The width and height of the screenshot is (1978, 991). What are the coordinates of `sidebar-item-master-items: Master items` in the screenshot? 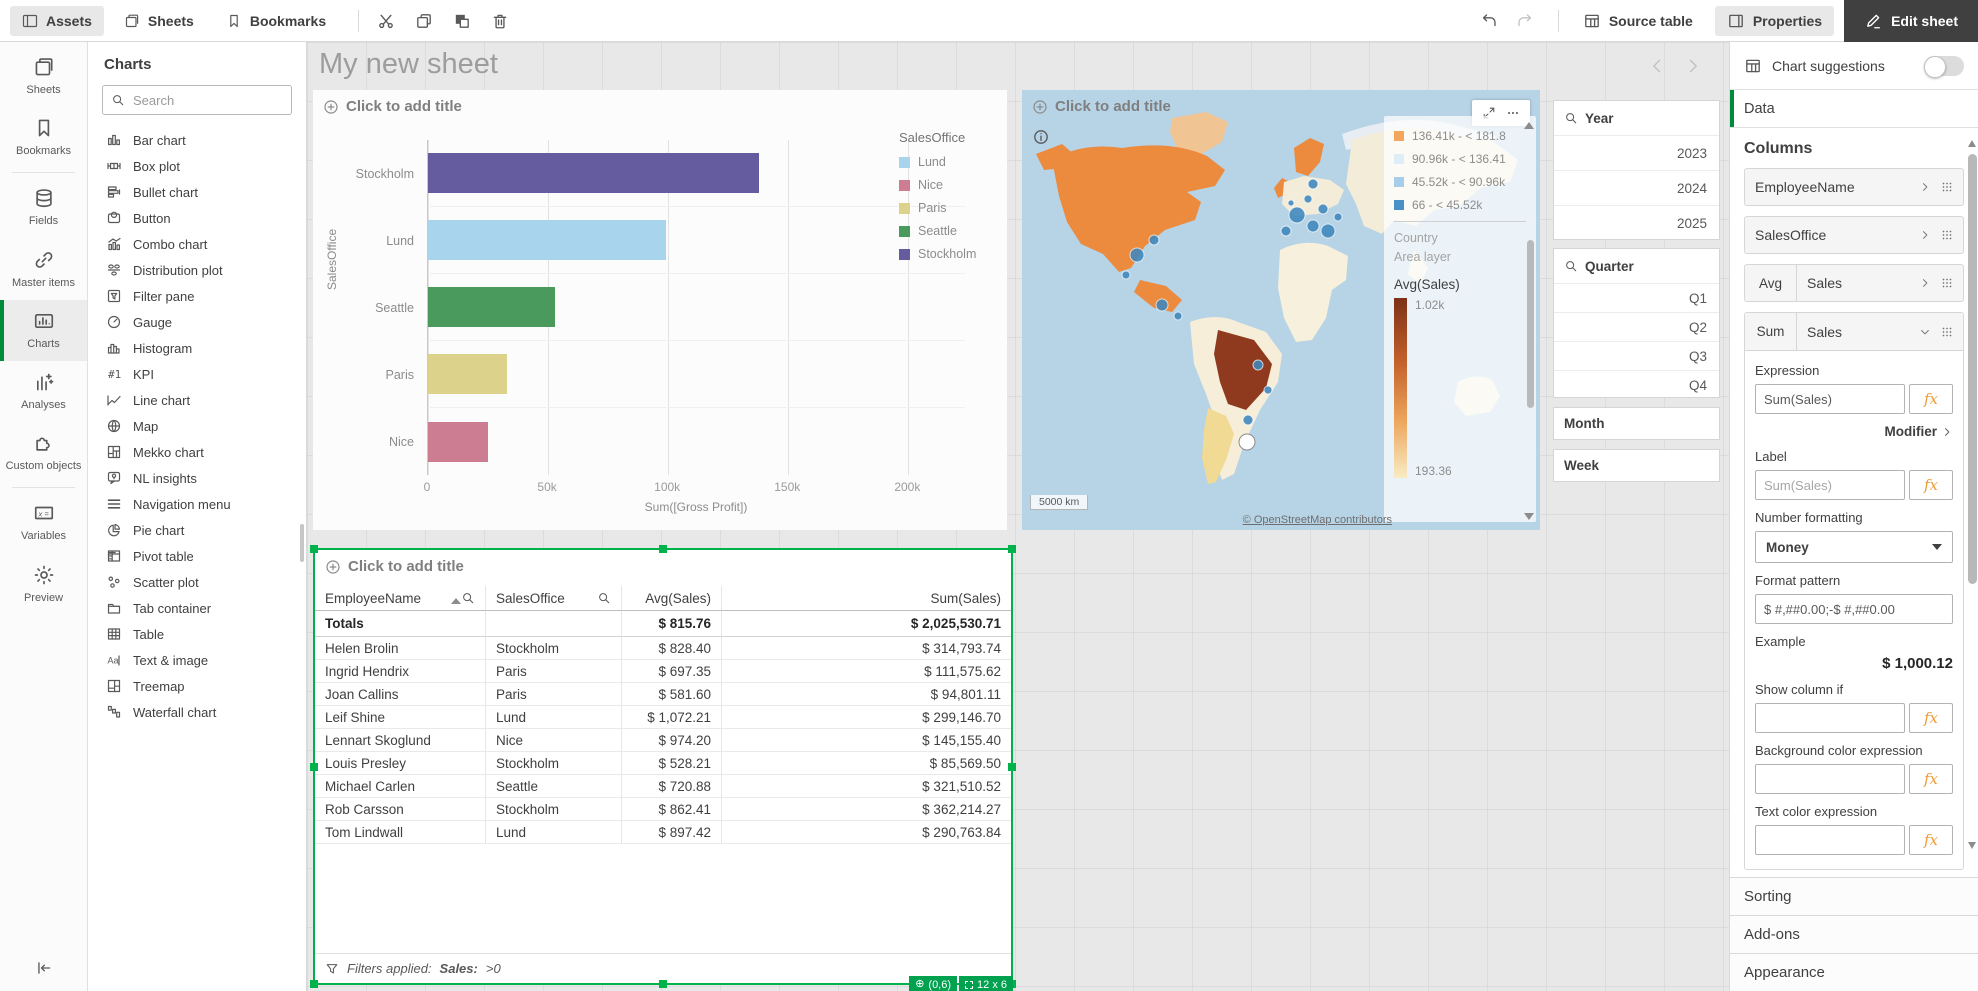 It's located at (43, 269).